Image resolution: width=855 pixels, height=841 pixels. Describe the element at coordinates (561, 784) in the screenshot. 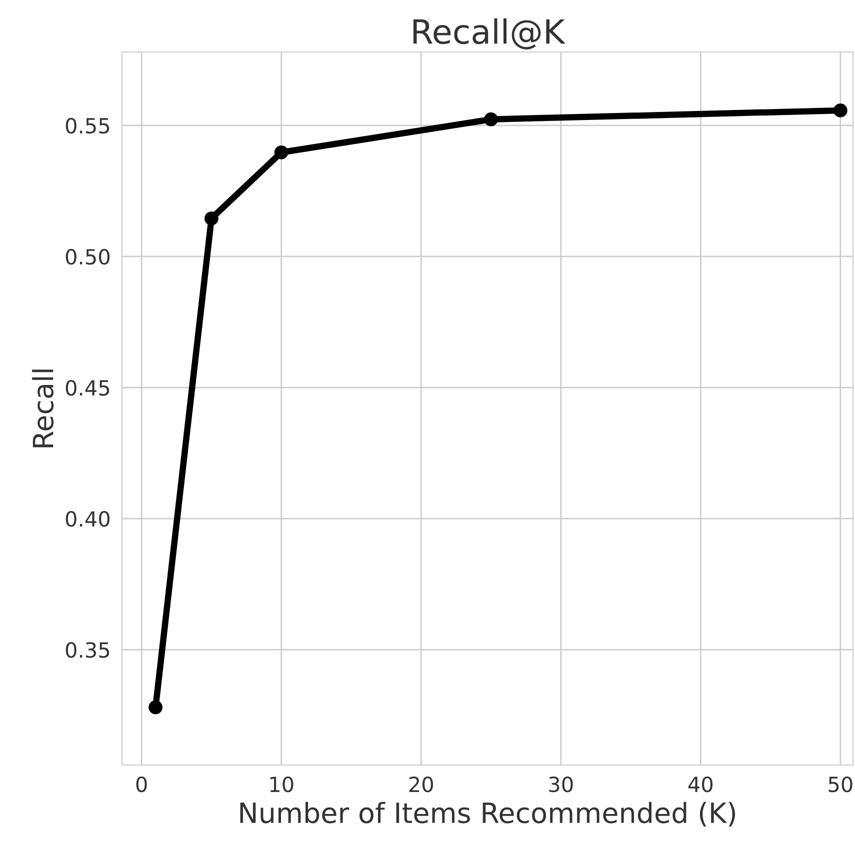

I see `x-tick-label: 30` at that location.